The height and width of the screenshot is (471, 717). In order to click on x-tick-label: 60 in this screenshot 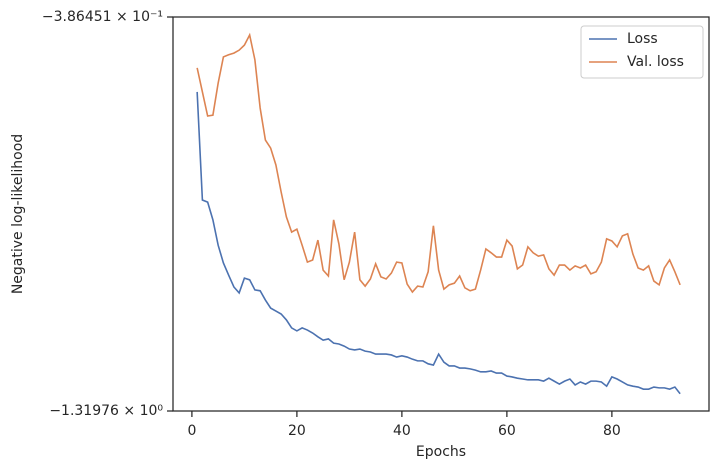, I will do `click(507, 431)`.